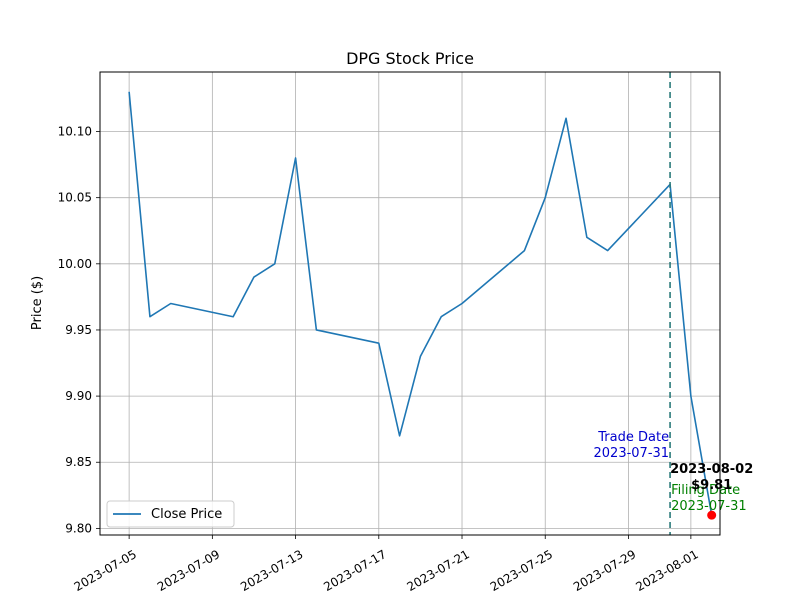  What do you see at coordinates (666, 570) in the screenshot?
I see `x-tick-label: 2023-08-01` at bounding box center [666, 570].